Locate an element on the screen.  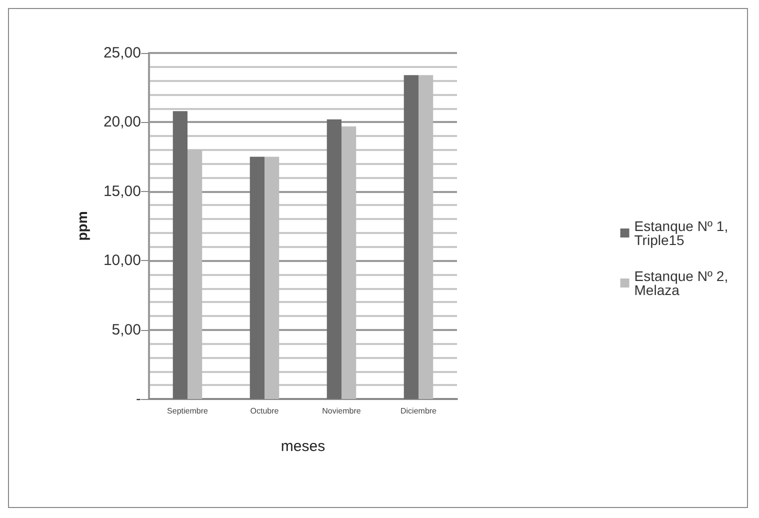
x-axis-title: meses is located at coordinates (303, 446).